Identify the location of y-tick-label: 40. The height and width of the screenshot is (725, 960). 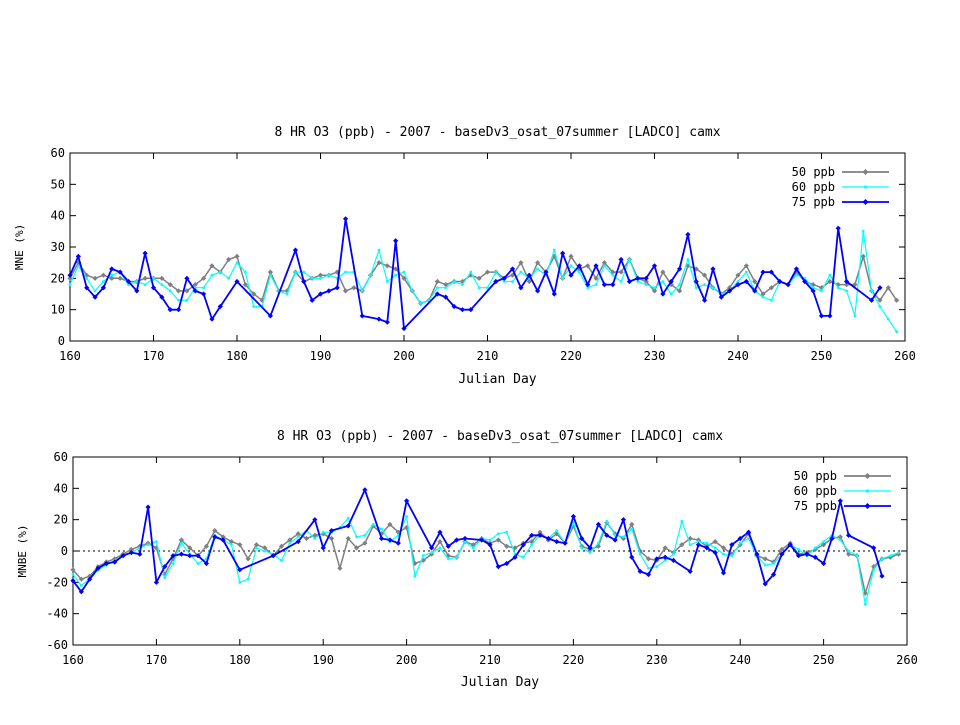
(58, 216).